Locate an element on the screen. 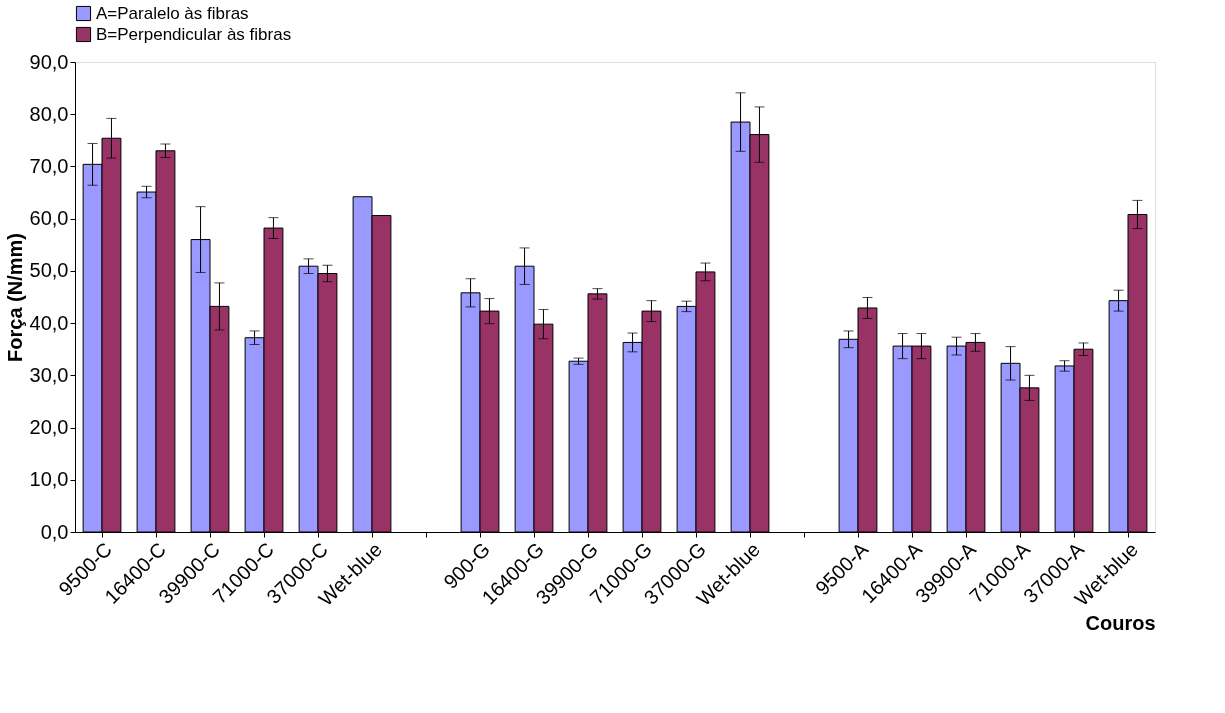  y-tick-label: 60,0 is located at coordinates (49, 218).